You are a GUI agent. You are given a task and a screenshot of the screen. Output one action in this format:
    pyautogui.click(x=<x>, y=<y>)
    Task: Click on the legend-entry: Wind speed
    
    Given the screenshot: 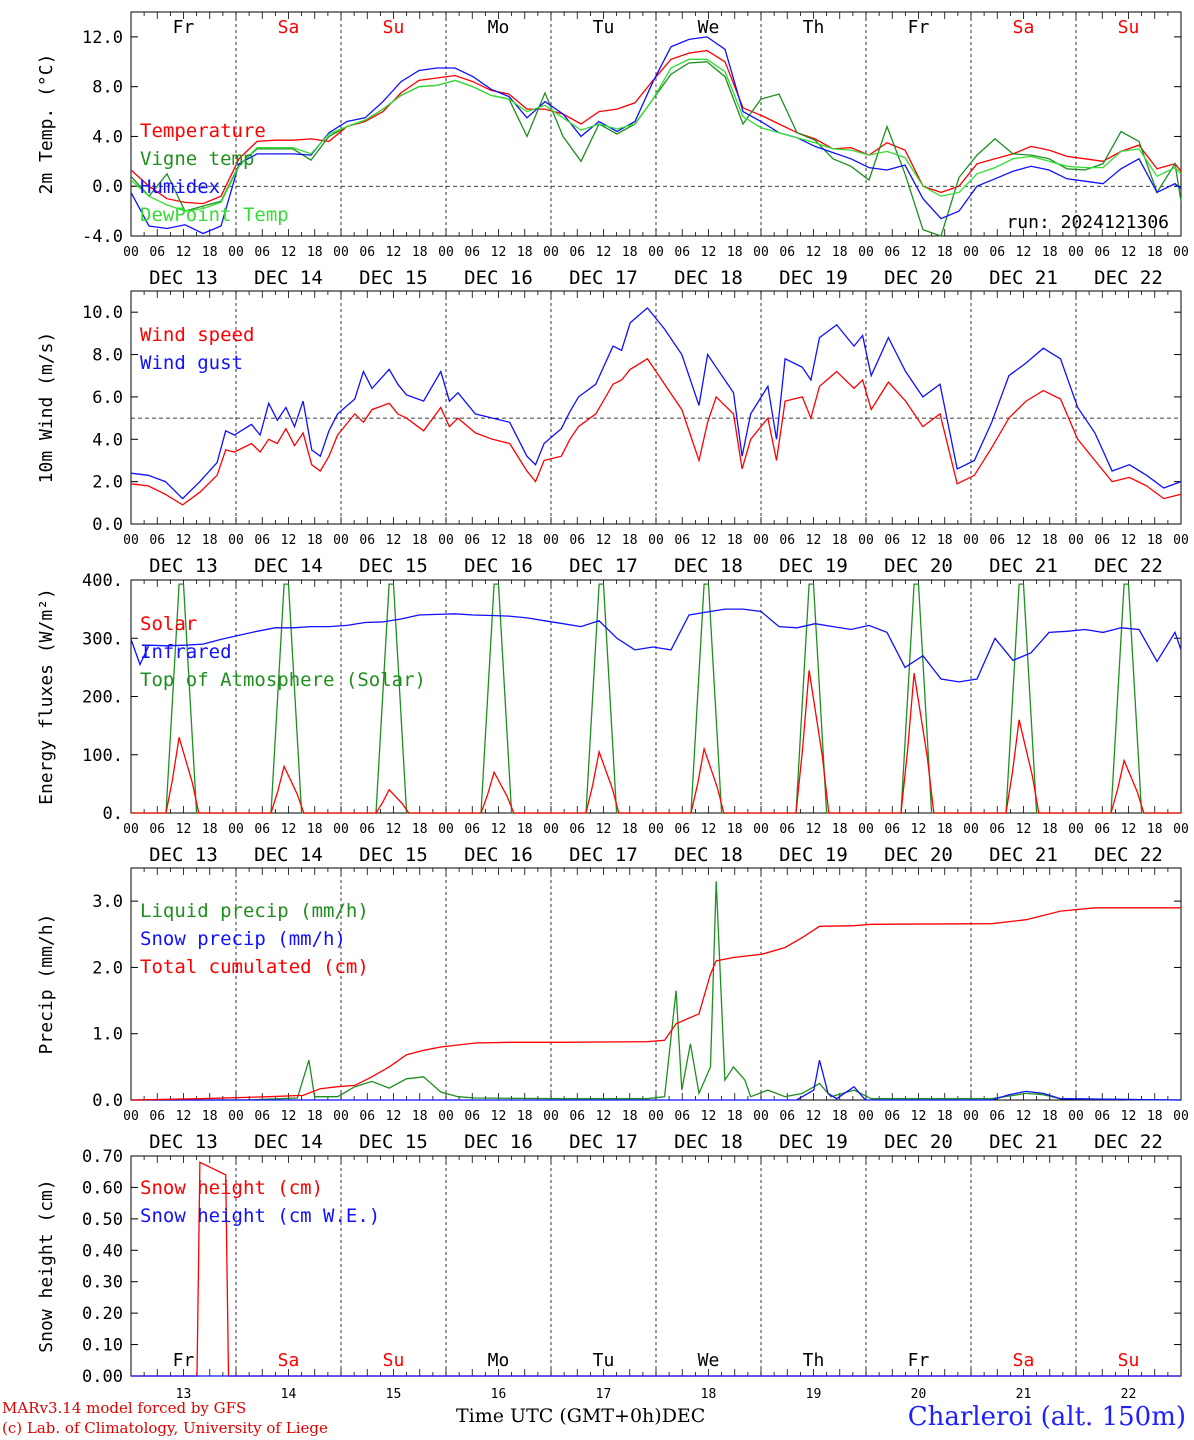 What is the action you would take?
    pyautogui.click(x=197, y=335)
    